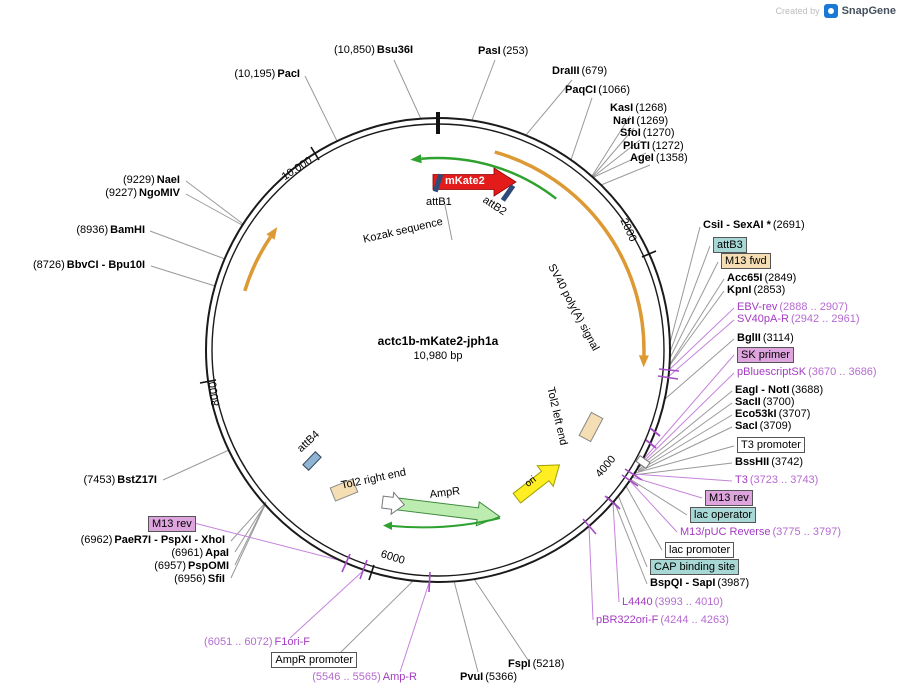  What do you see at coordinates (292, 642) in the screenshot?
I see `primer-name: F1ori-F` at bounding box center [292, 642].